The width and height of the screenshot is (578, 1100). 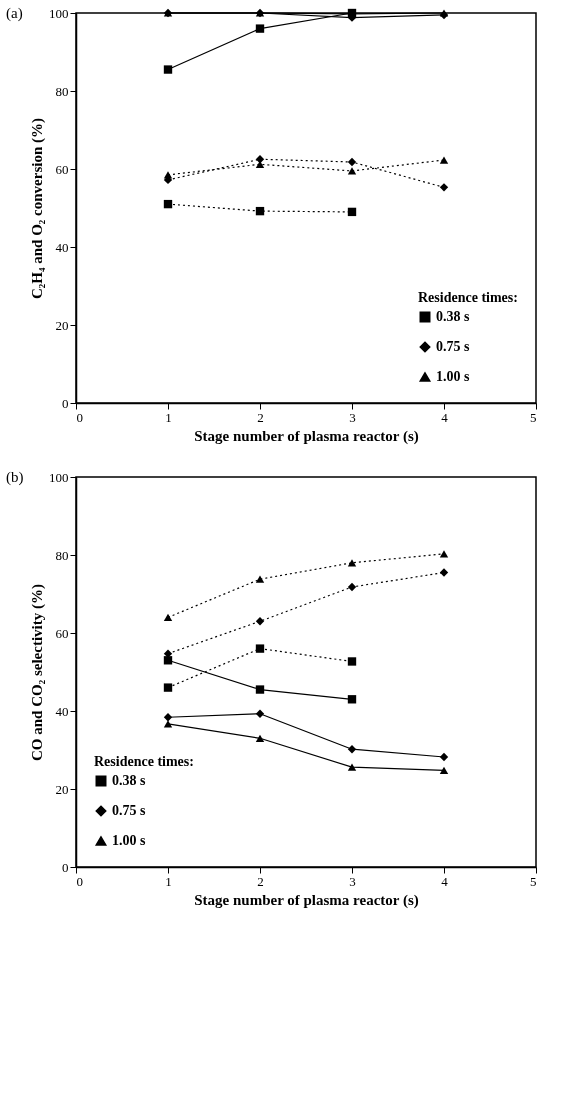 I want to click on chart-title: (b), so click(x=15, y=477).